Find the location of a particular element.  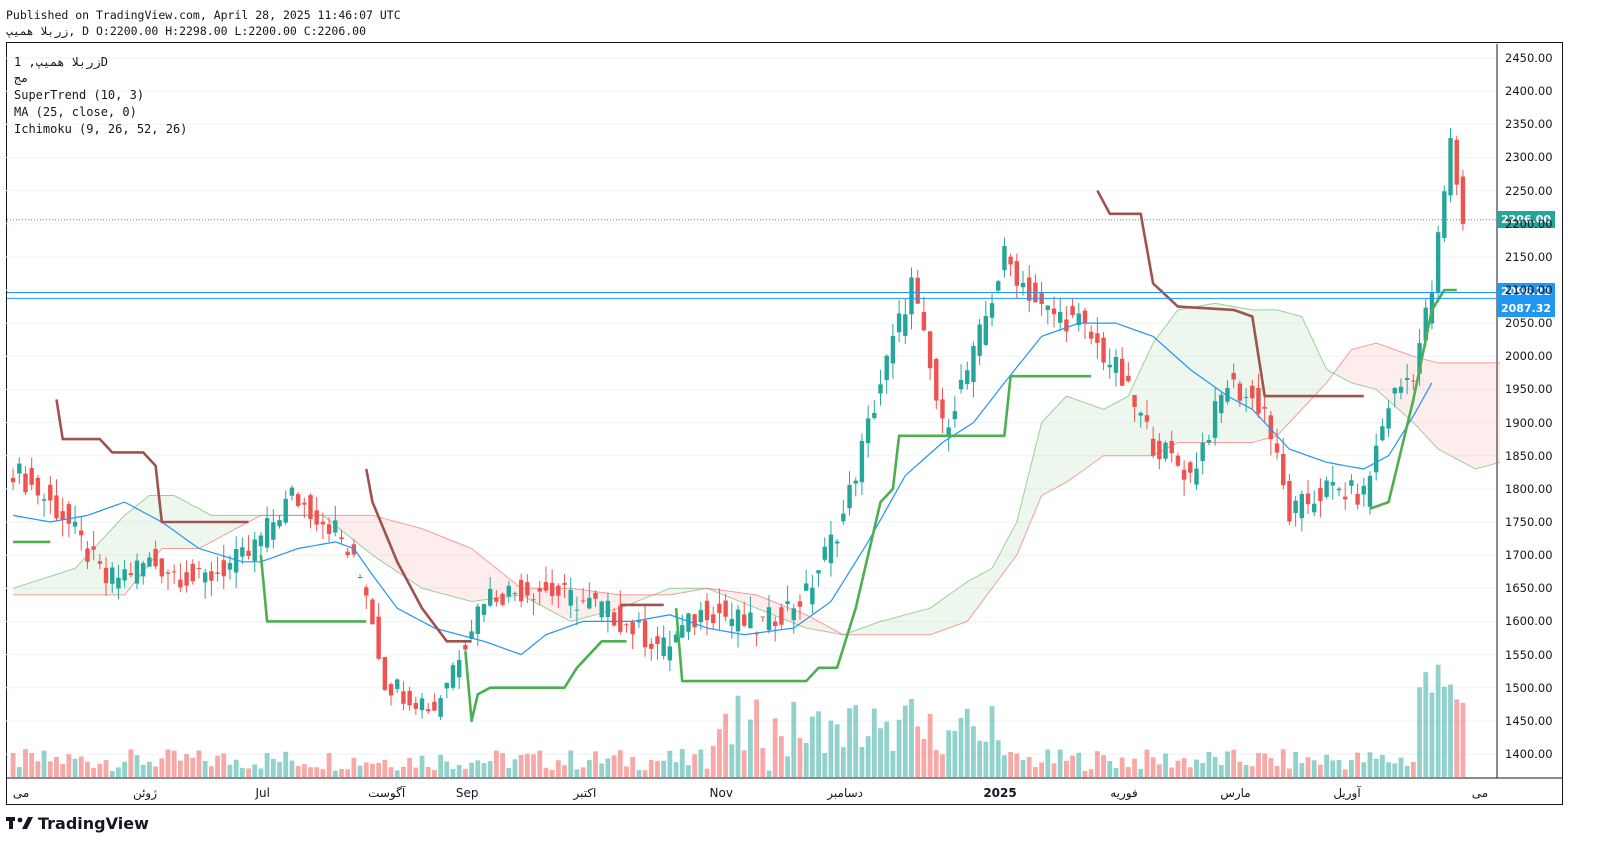

tradingview-logo: TradingView is located at coordinates (77, 823).